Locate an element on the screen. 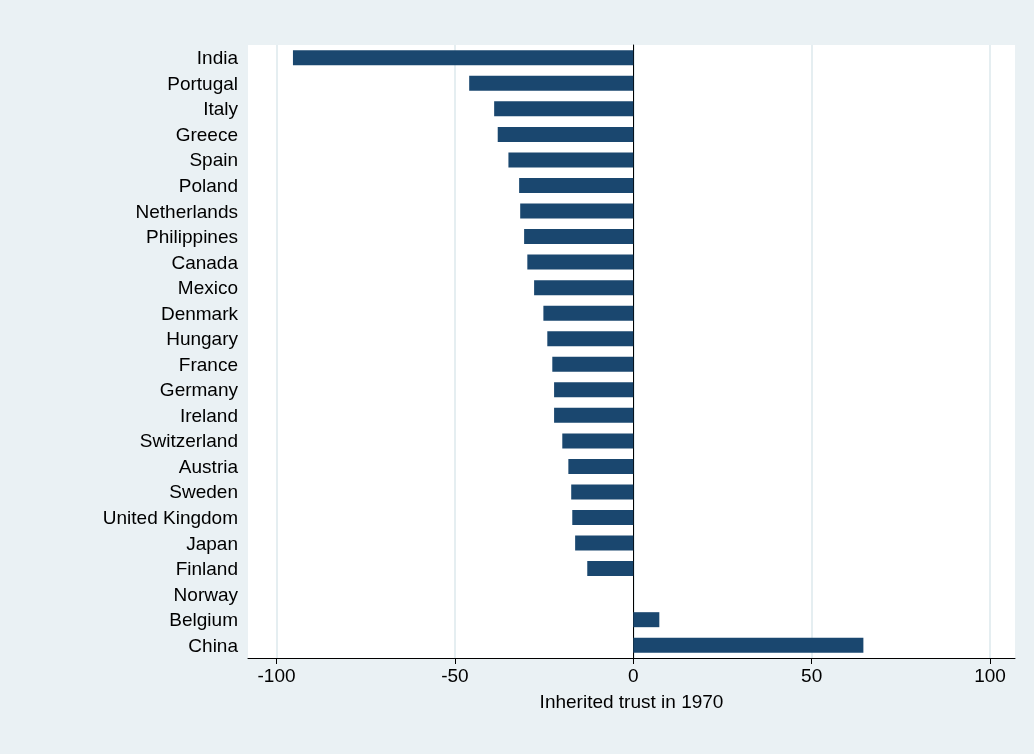  y-tick-label: Sweden is located at coordinates (203, 492).